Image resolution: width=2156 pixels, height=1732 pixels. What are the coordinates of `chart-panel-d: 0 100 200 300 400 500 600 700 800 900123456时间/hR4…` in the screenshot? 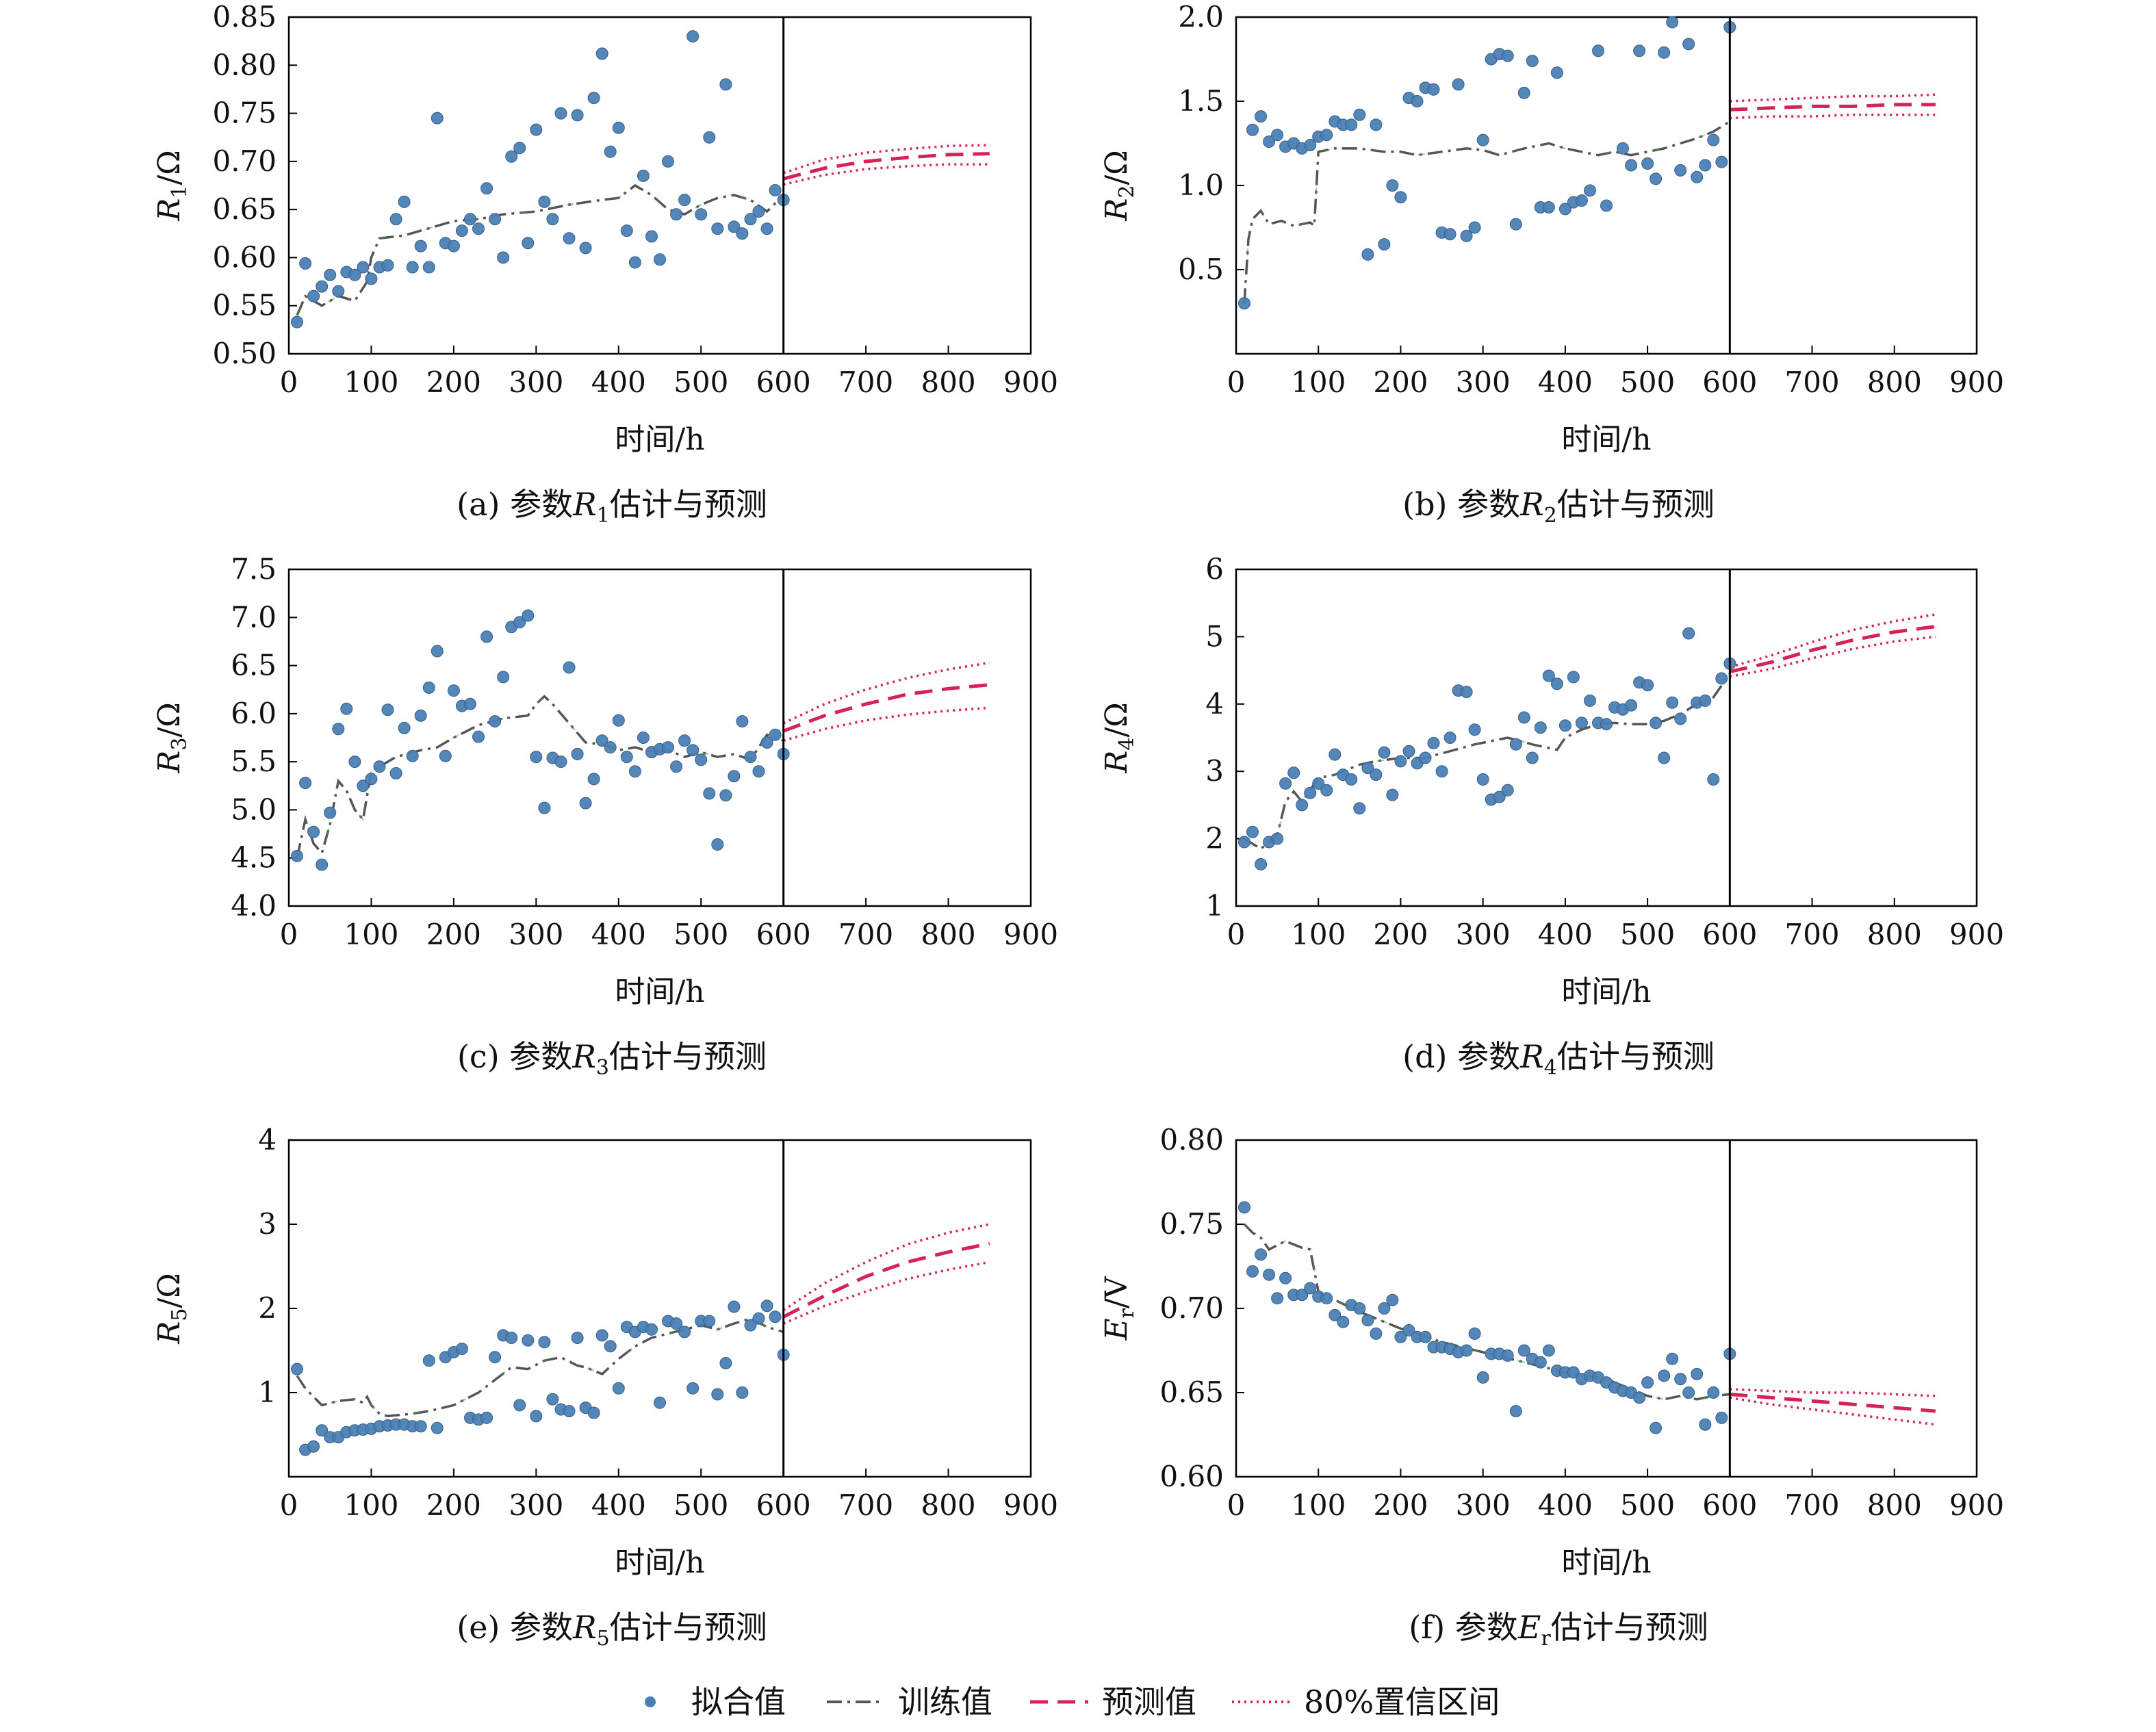 It's located at (1552, 816).